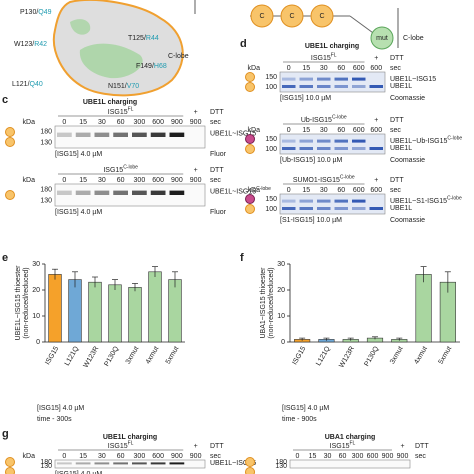 Image resolution: width=474 pixels, height=474 pixels. What do you see at coordinates (261, 16) in the screenshot?
I see `bead-label: C` at bounding box center [261, 16].